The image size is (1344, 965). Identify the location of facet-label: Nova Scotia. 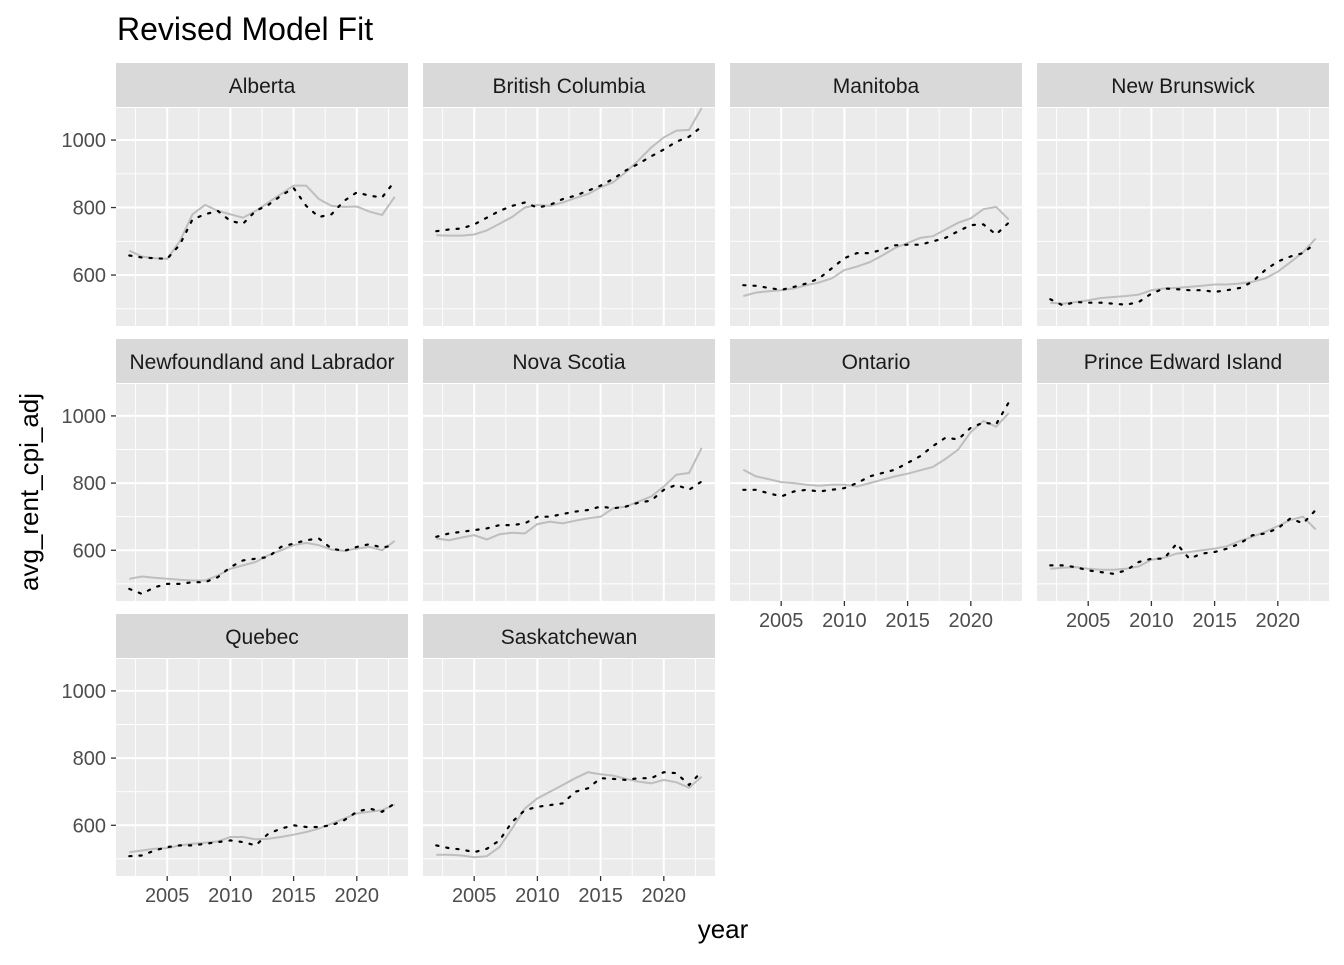
(569, 362).